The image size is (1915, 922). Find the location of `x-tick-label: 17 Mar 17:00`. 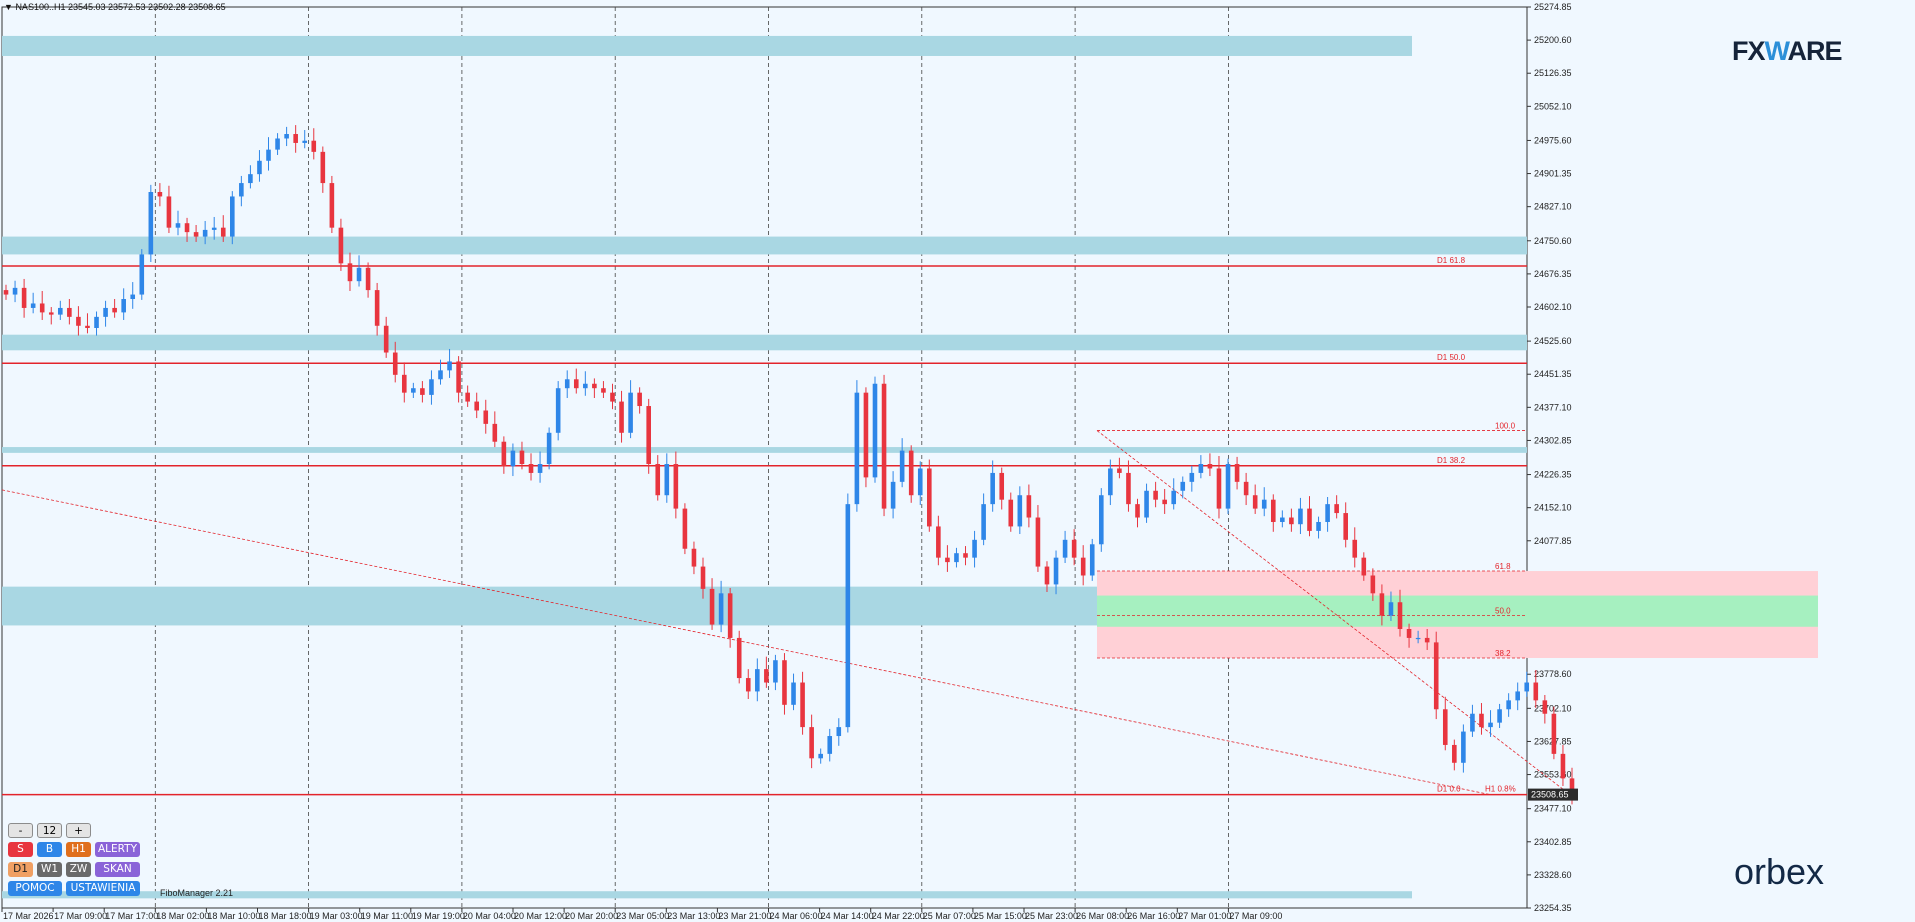

x-tick-label: 17 Mar 17:00 is located at coordinates (131, 916).